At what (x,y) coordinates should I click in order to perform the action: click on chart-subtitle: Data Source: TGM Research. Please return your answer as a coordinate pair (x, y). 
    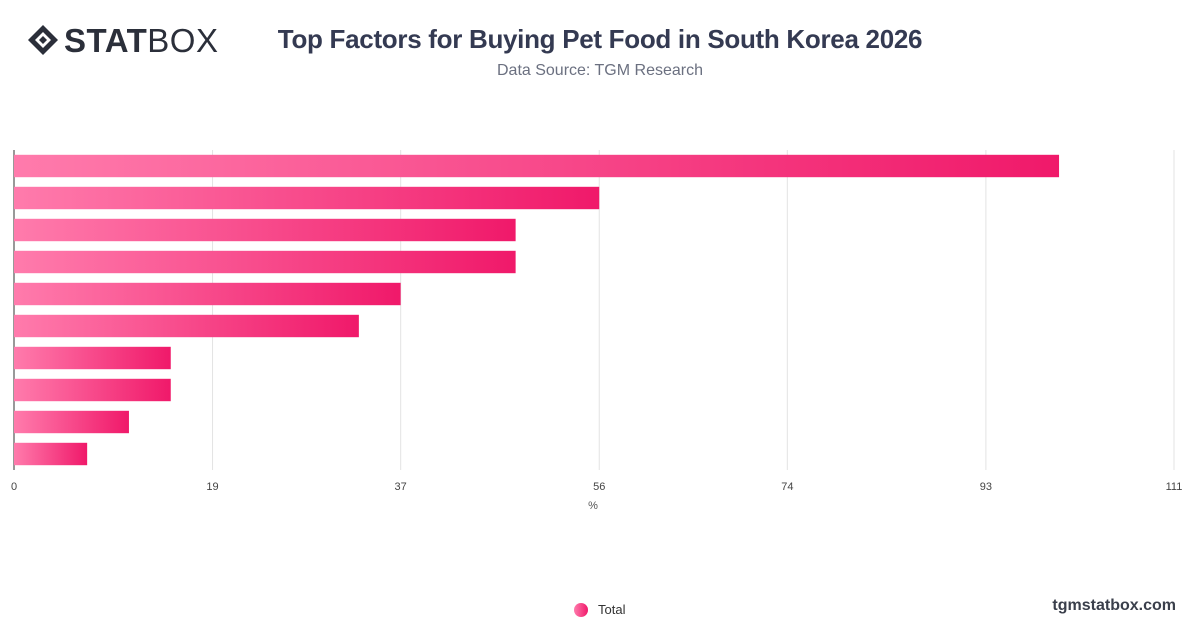
    Looking at the image, I should click on (599, 70).